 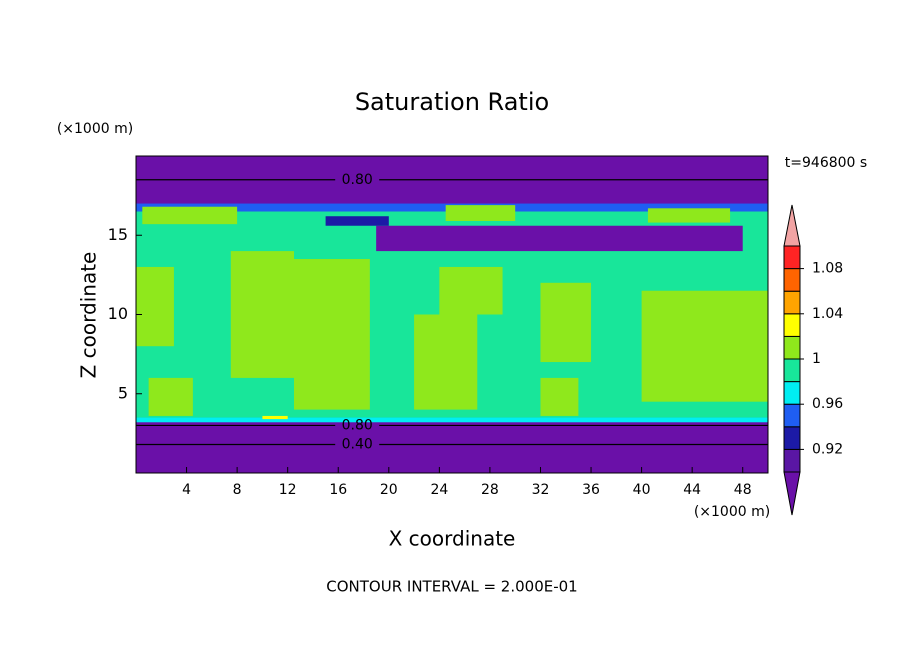 What do you see at coordinates (452, 102) in the screenshot?
I see `chart-title: Saturation Ratio` at bounding box center [452, 102].